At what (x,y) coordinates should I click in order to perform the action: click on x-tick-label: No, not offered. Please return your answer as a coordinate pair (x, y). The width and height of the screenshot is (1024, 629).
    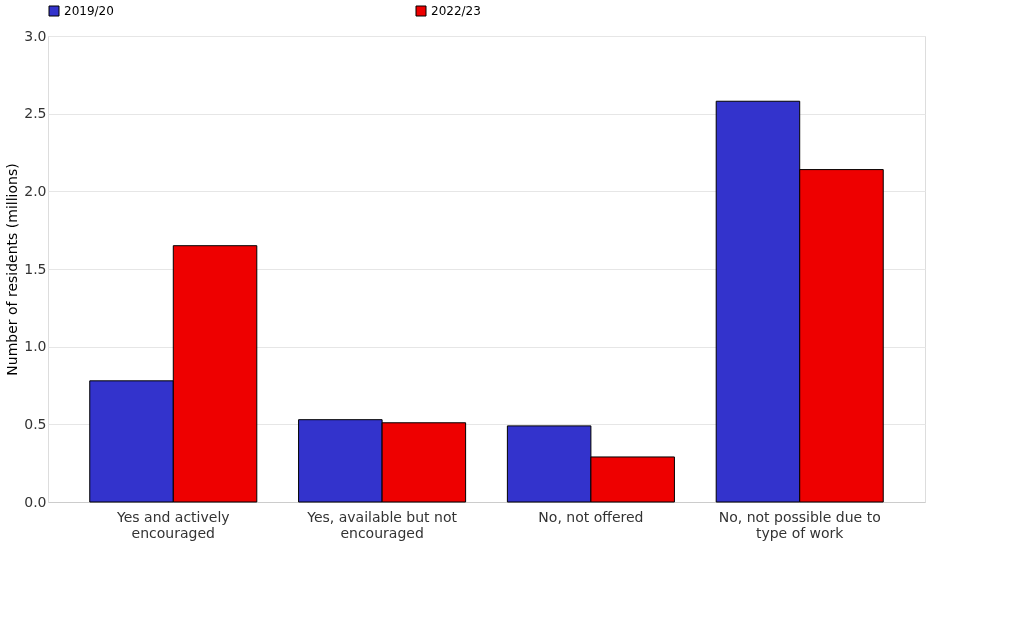
    Looking at the image, I should click on (591, 516).